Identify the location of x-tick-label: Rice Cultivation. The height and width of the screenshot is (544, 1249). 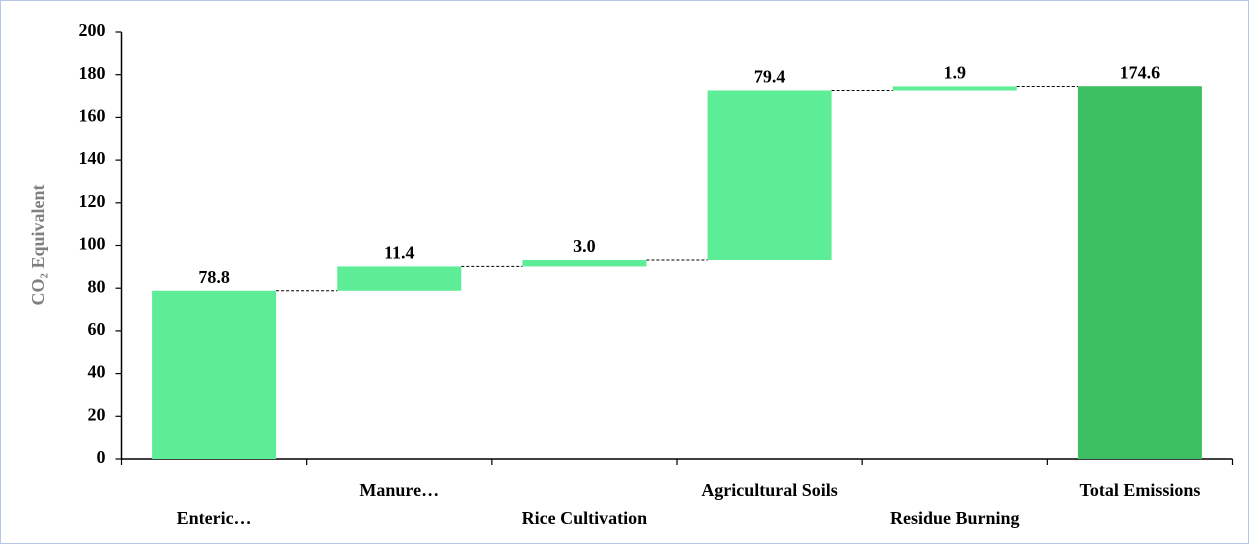
(585, 518).